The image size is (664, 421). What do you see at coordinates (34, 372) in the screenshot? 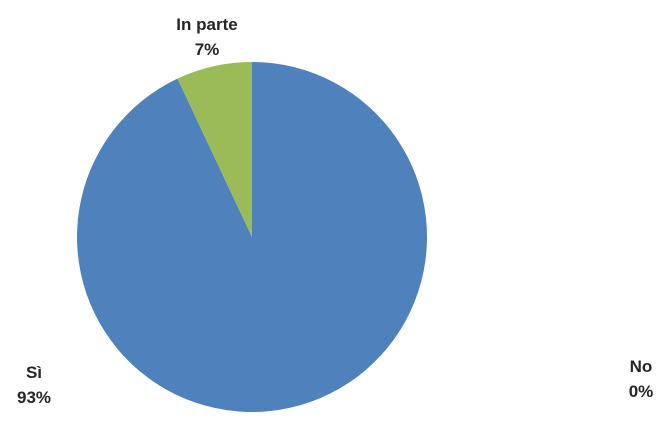
I see `data-label-category: Sì` at bounding box center [34, 372].